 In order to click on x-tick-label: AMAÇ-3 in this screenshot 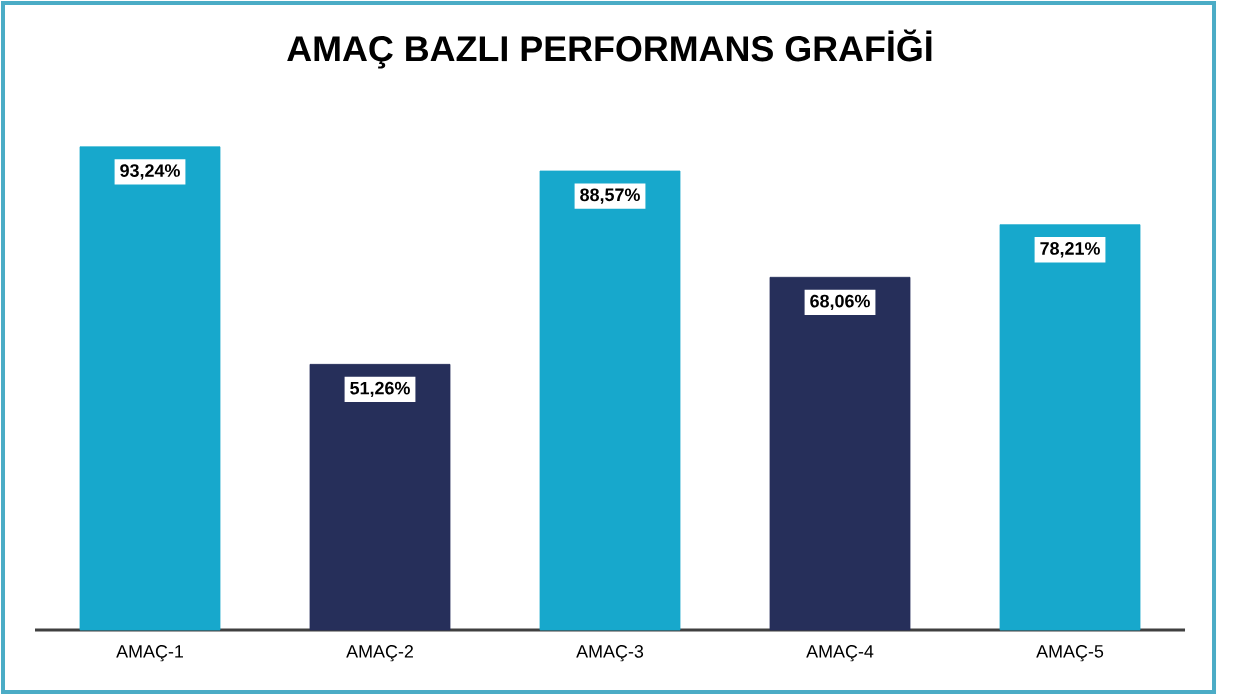, I will do `click(610, 653)`.